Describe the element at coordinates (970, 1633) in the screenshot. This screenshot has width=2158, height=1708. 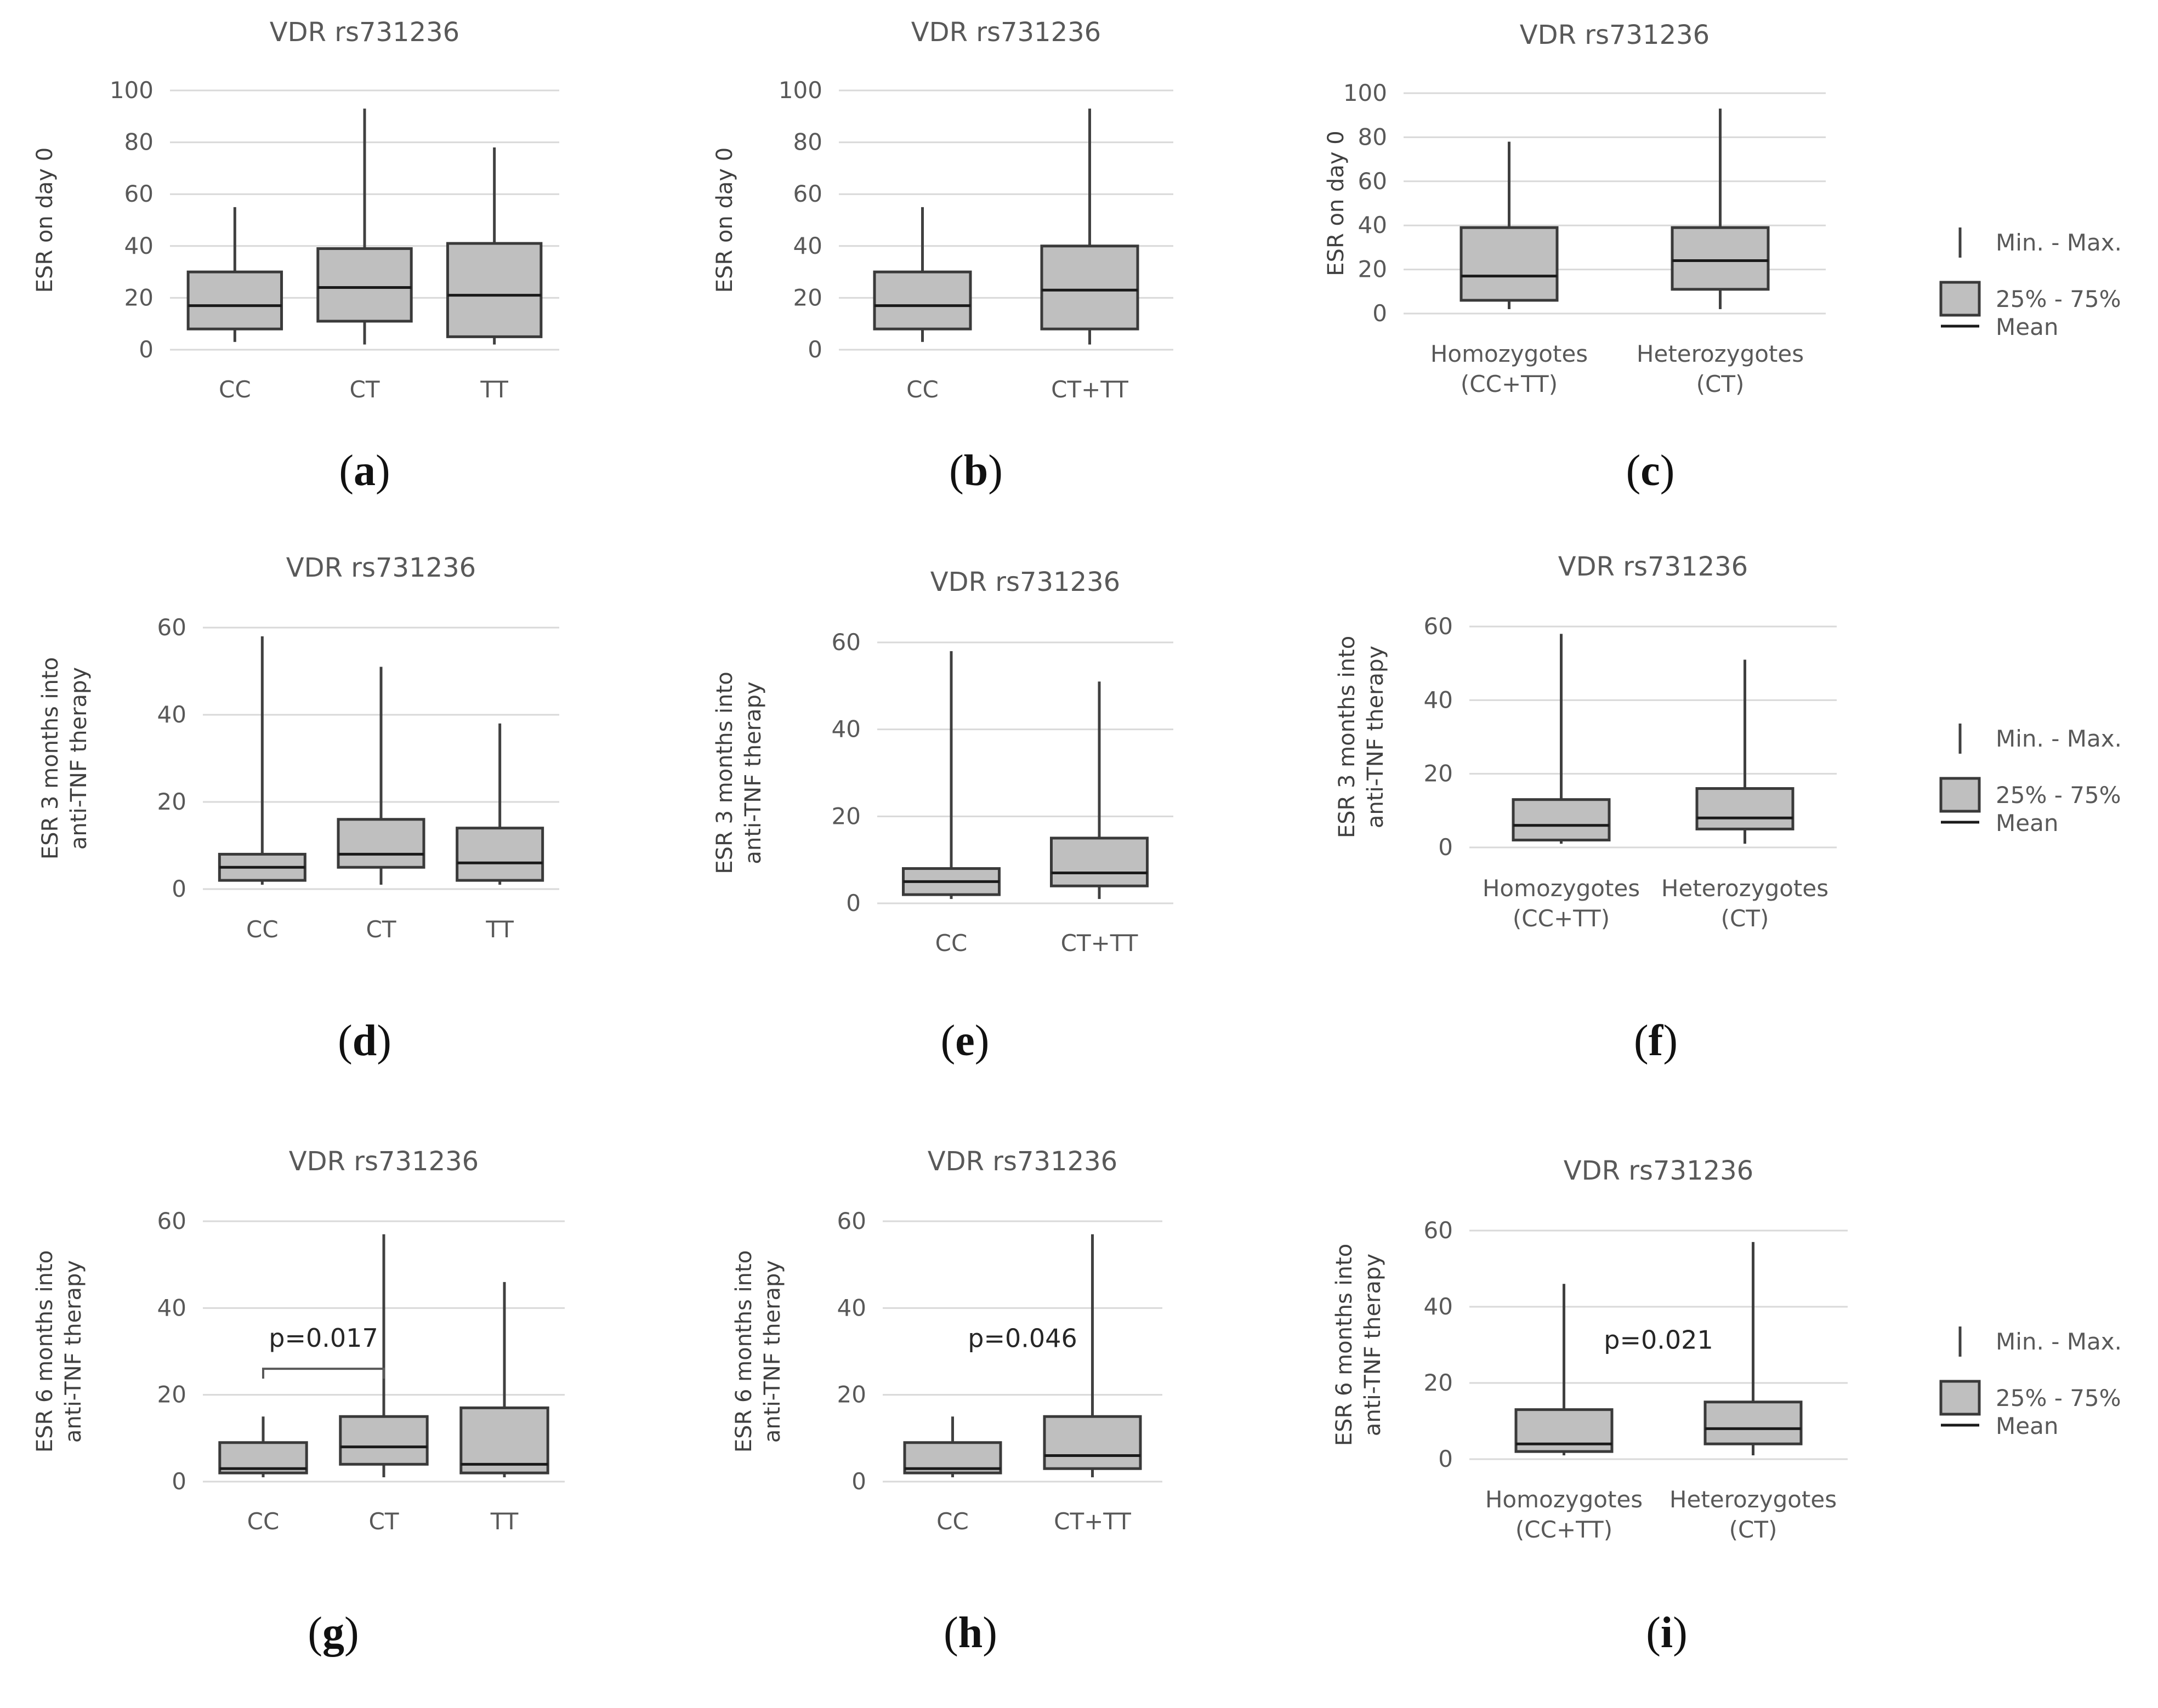
I see `panel-label: (h)` at that location.